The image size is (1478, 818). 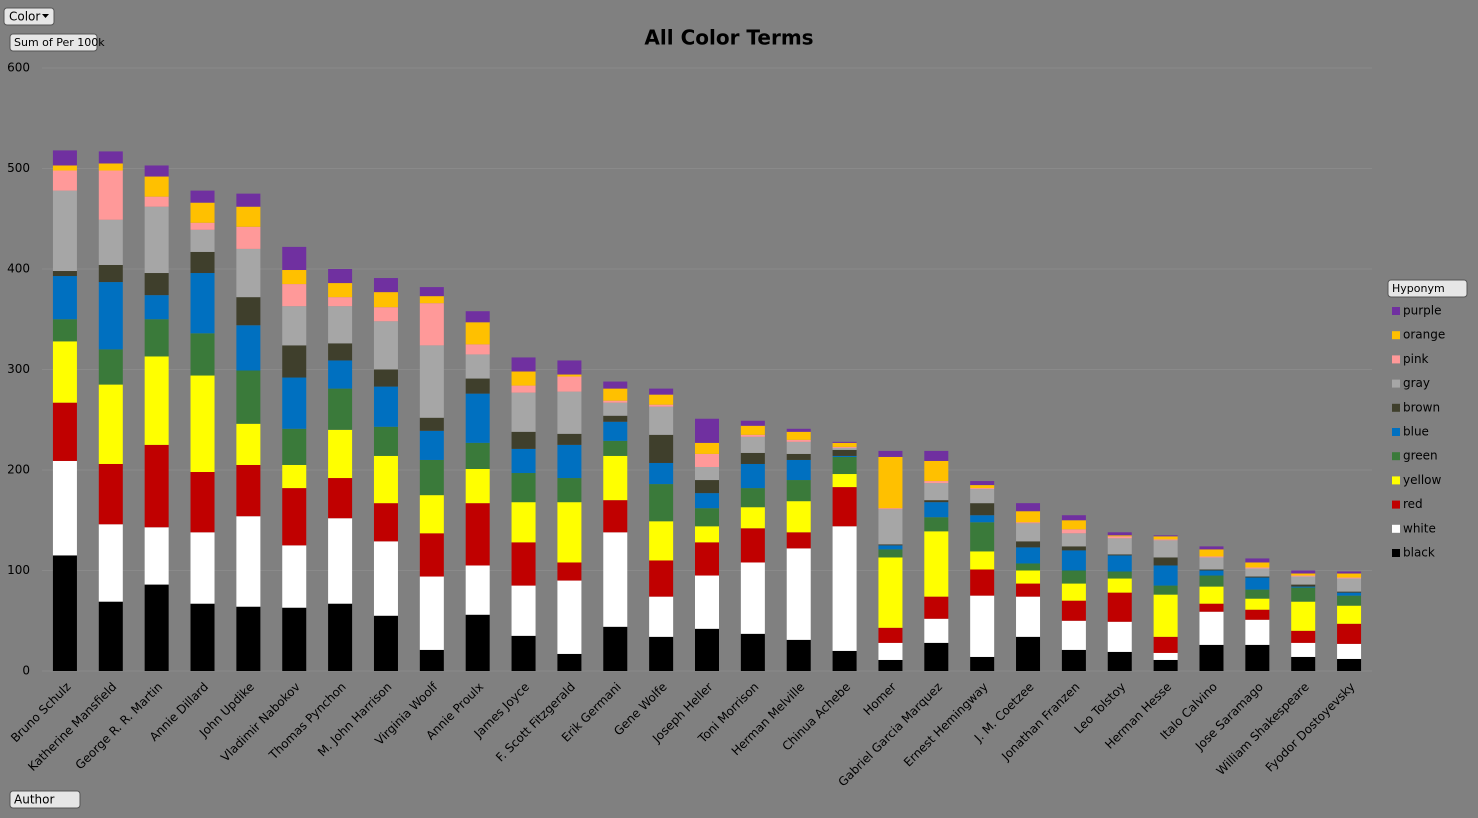 What do you see at coordinates (34, 800) in the screenshot?
I see `axis-field-label: Author` at bounding box center [34, 800].